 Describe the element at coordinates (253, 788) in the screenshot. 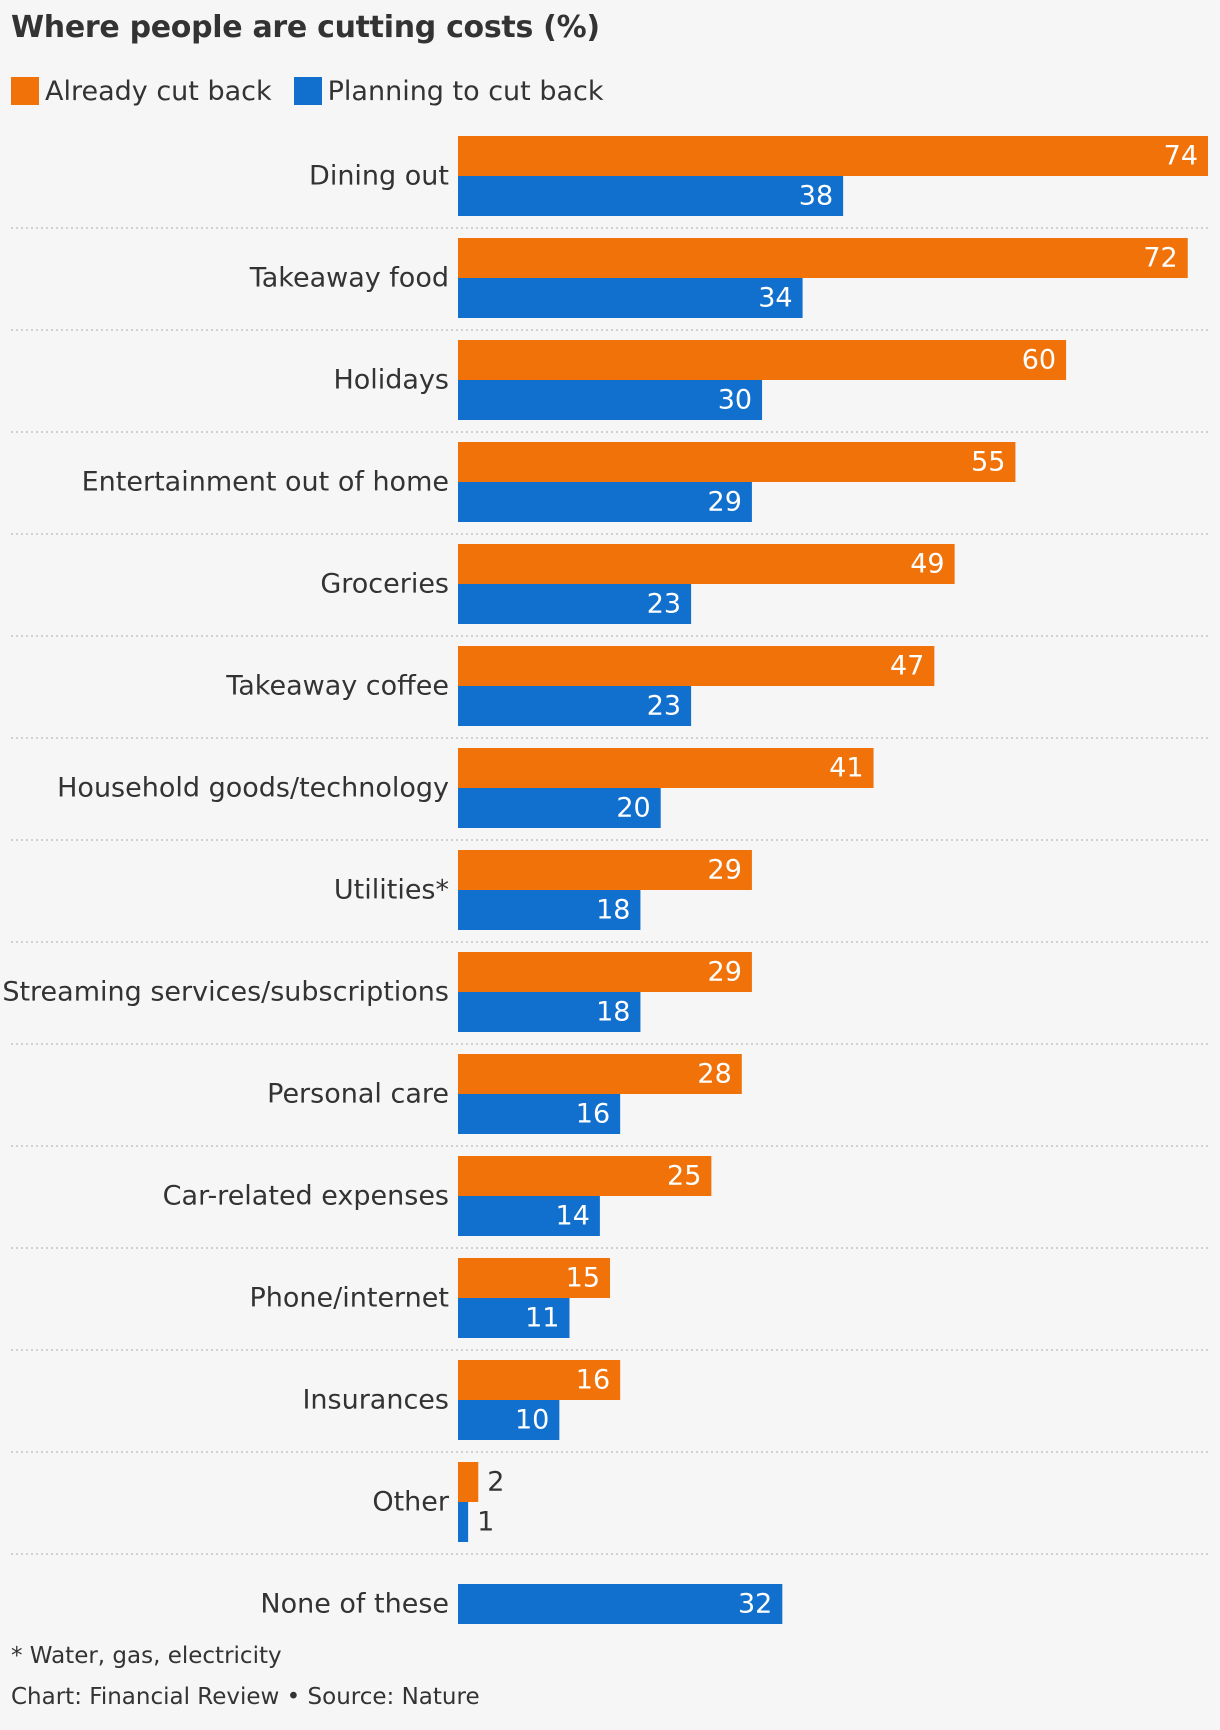

I see `category-label: Household goods/technology` at that location.